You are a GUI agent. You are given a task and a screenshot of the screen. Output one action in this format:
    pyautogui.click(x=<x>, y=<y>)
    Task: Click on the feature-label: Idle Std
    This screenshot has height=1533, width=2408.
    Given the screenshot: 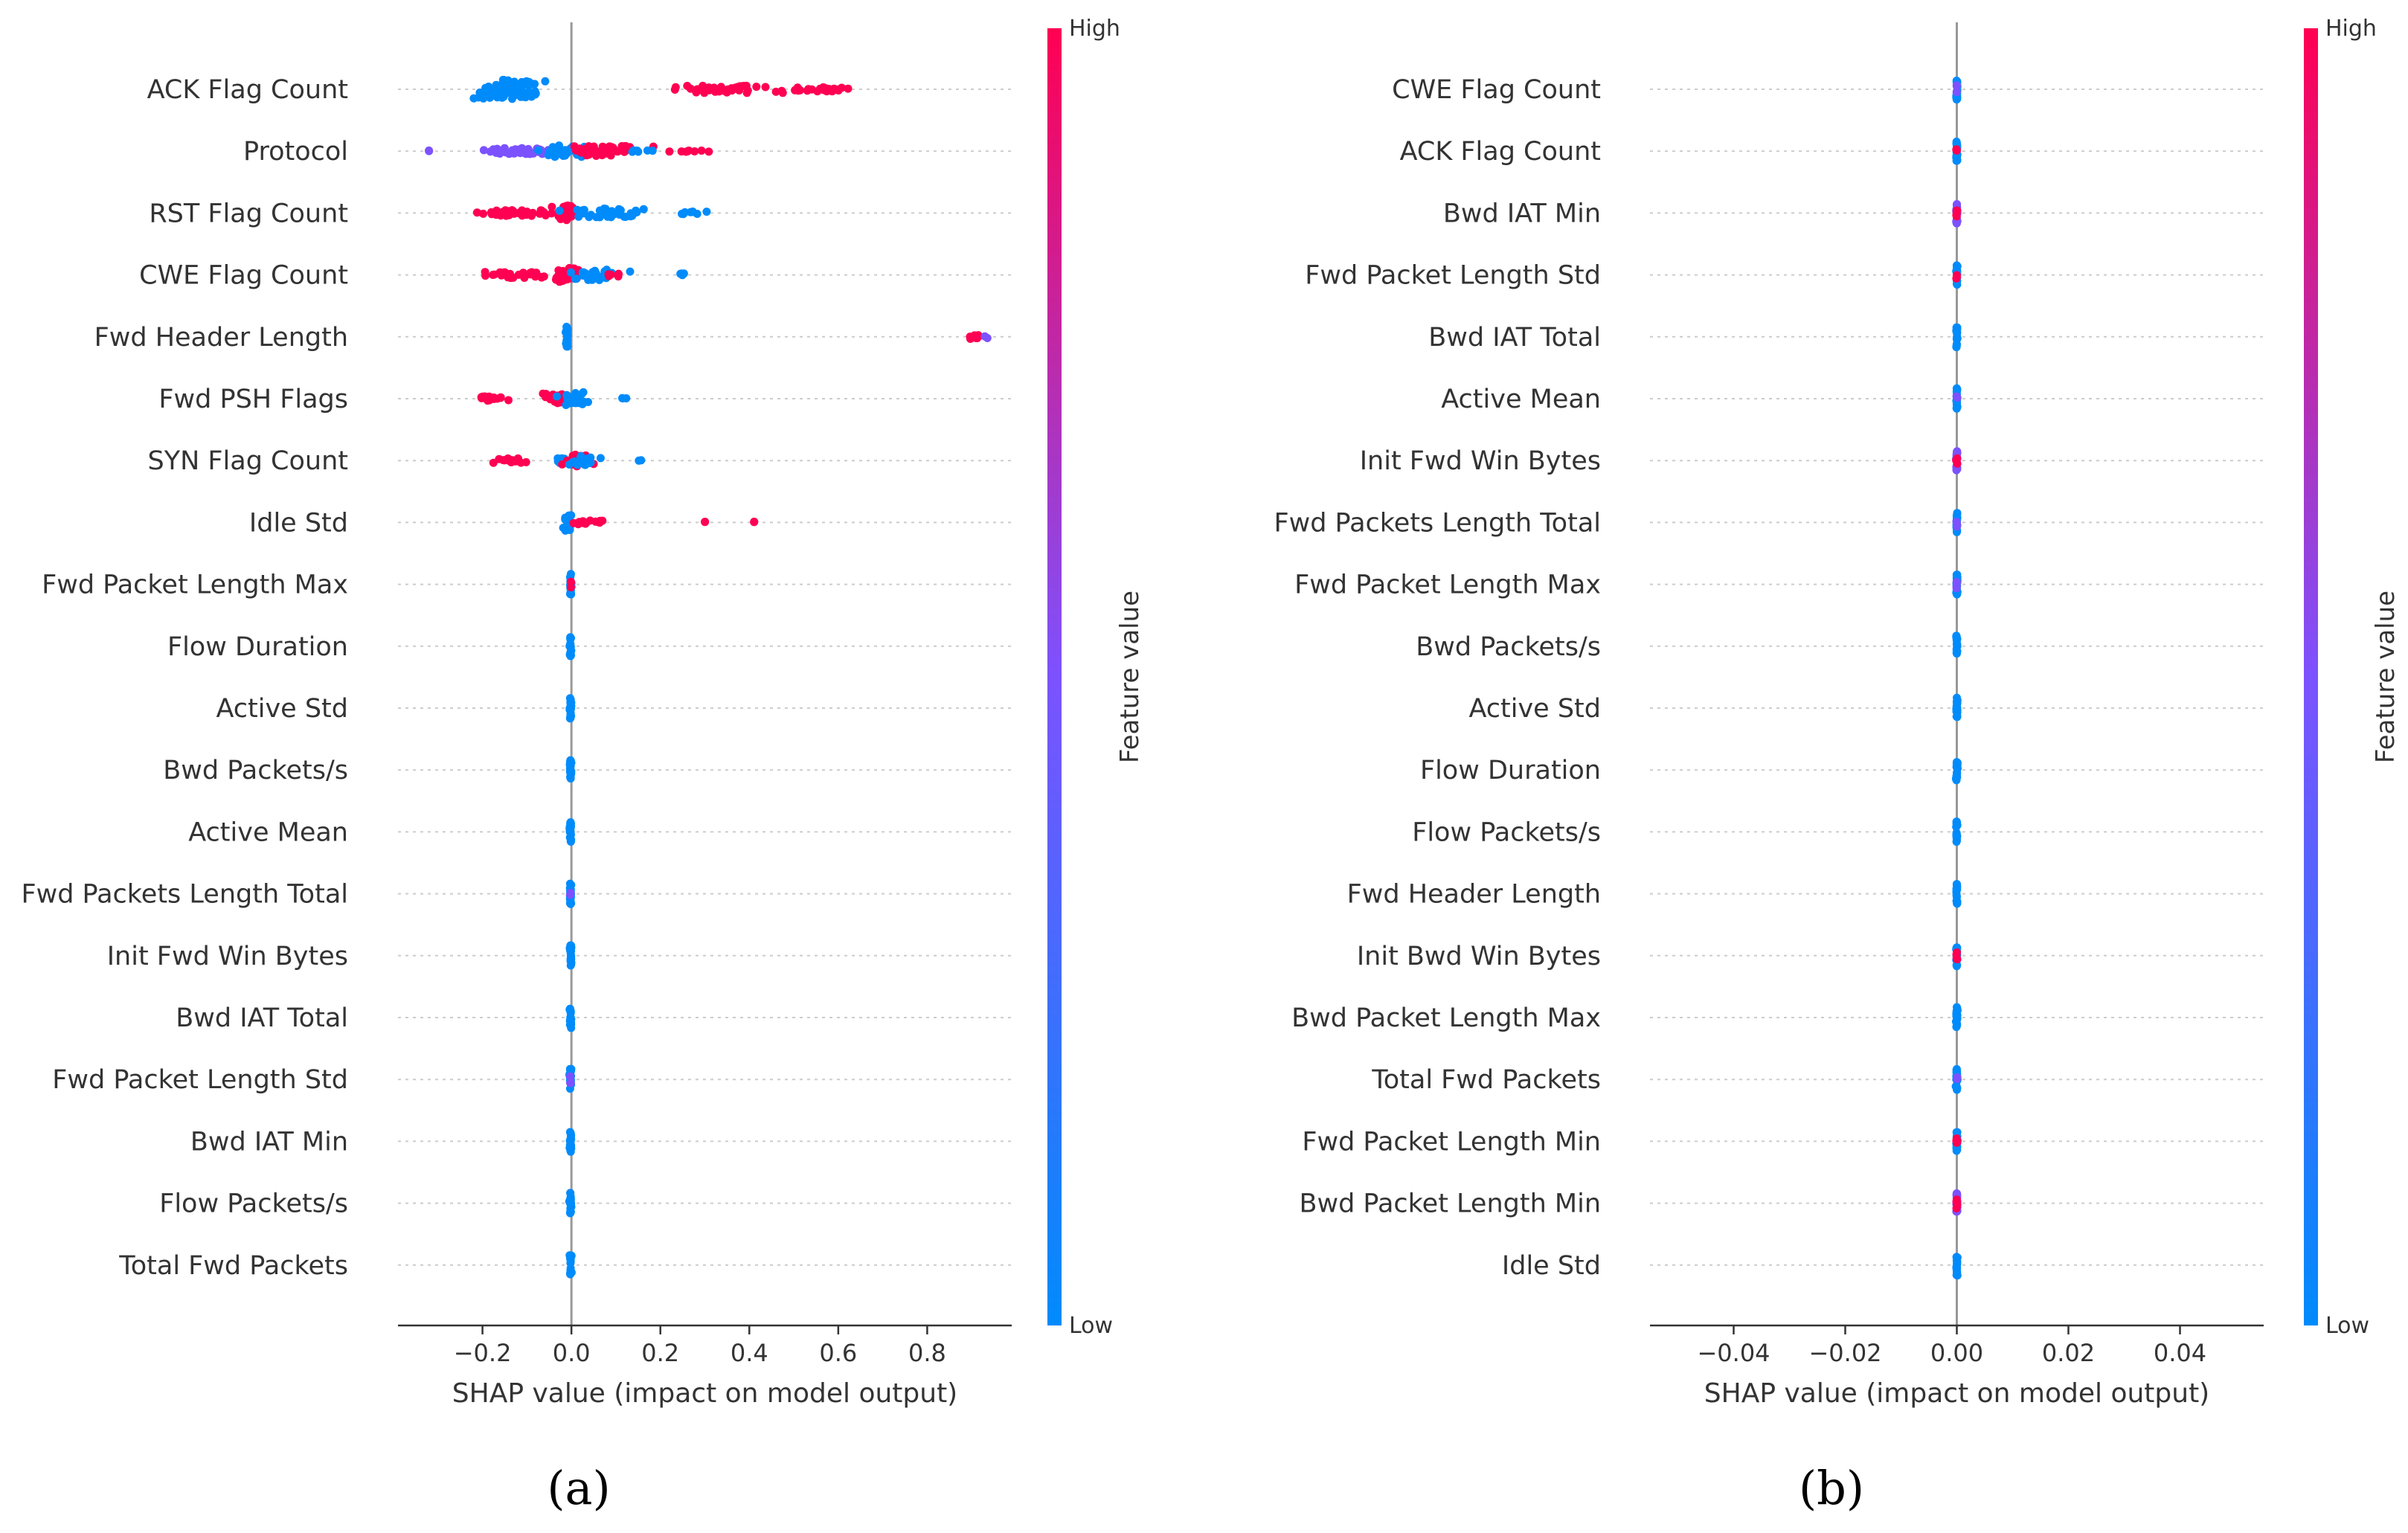 What is the action you would take?
    pyautogui.click(x=298, y=523)
    